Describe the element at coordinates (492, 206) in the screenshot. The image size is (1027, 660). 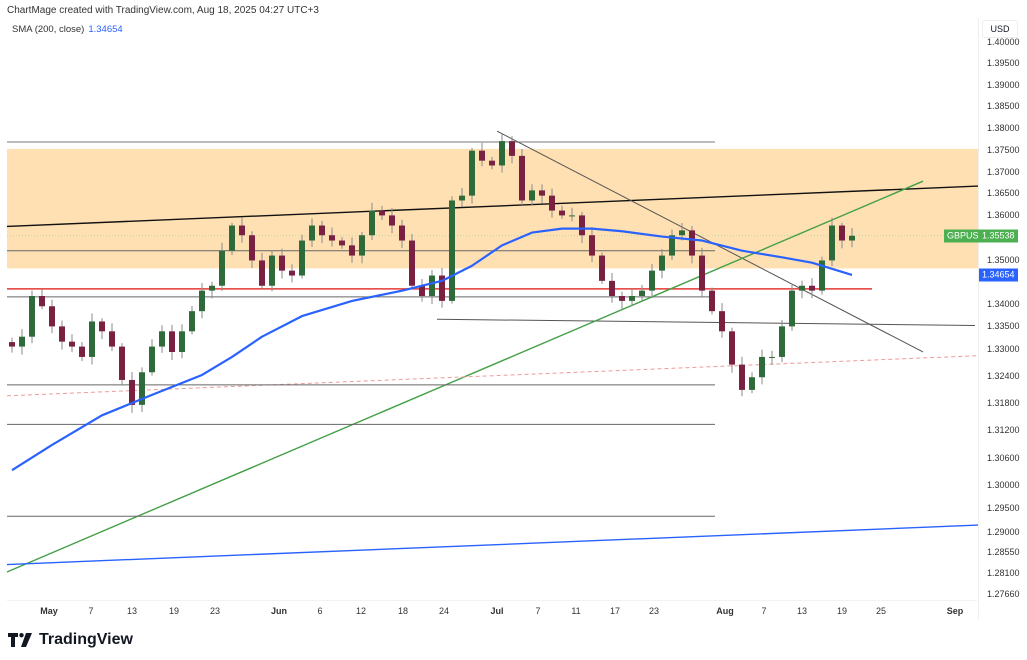
I see `ascending-channel-line` at that location.